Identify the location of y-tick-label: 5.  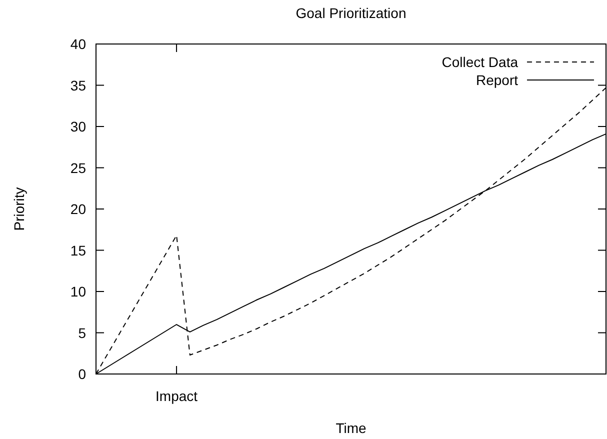
(82, 332).